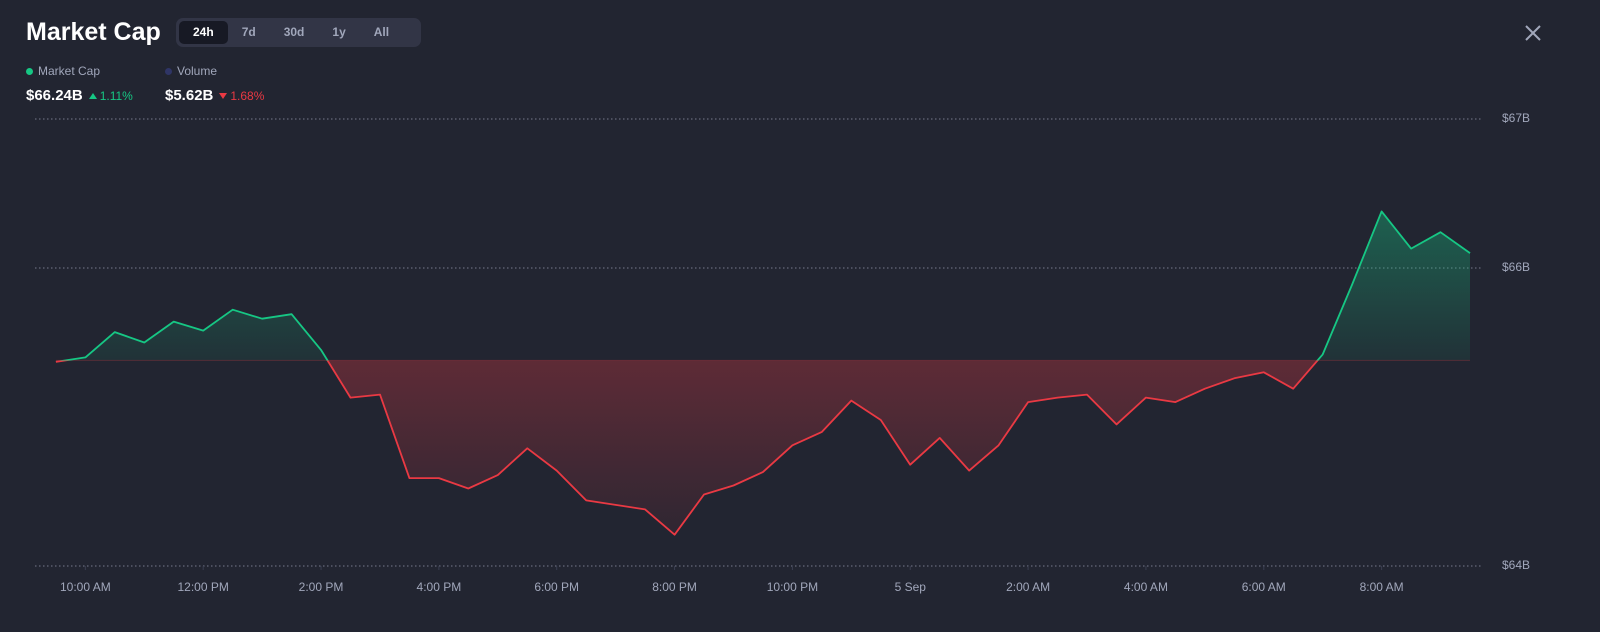 The image size is (1600, 632). Describe the element at coordinates (189, 95) in the screenshot. I see `stat-value: $5.62B` at that location.